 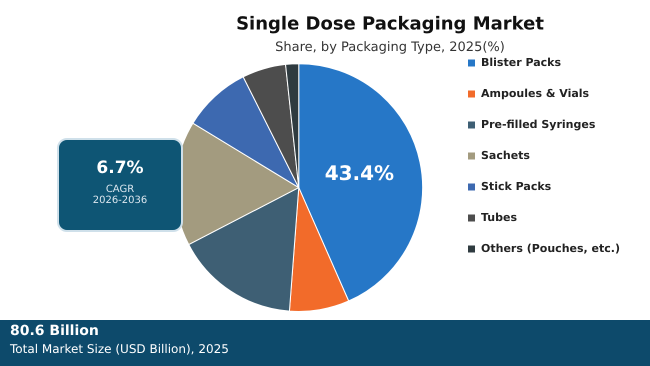 What do you see at coordinates (516, 186) in the screenshot?
I see `legend-label: Stick Packs` at bounding box center [516, 186].